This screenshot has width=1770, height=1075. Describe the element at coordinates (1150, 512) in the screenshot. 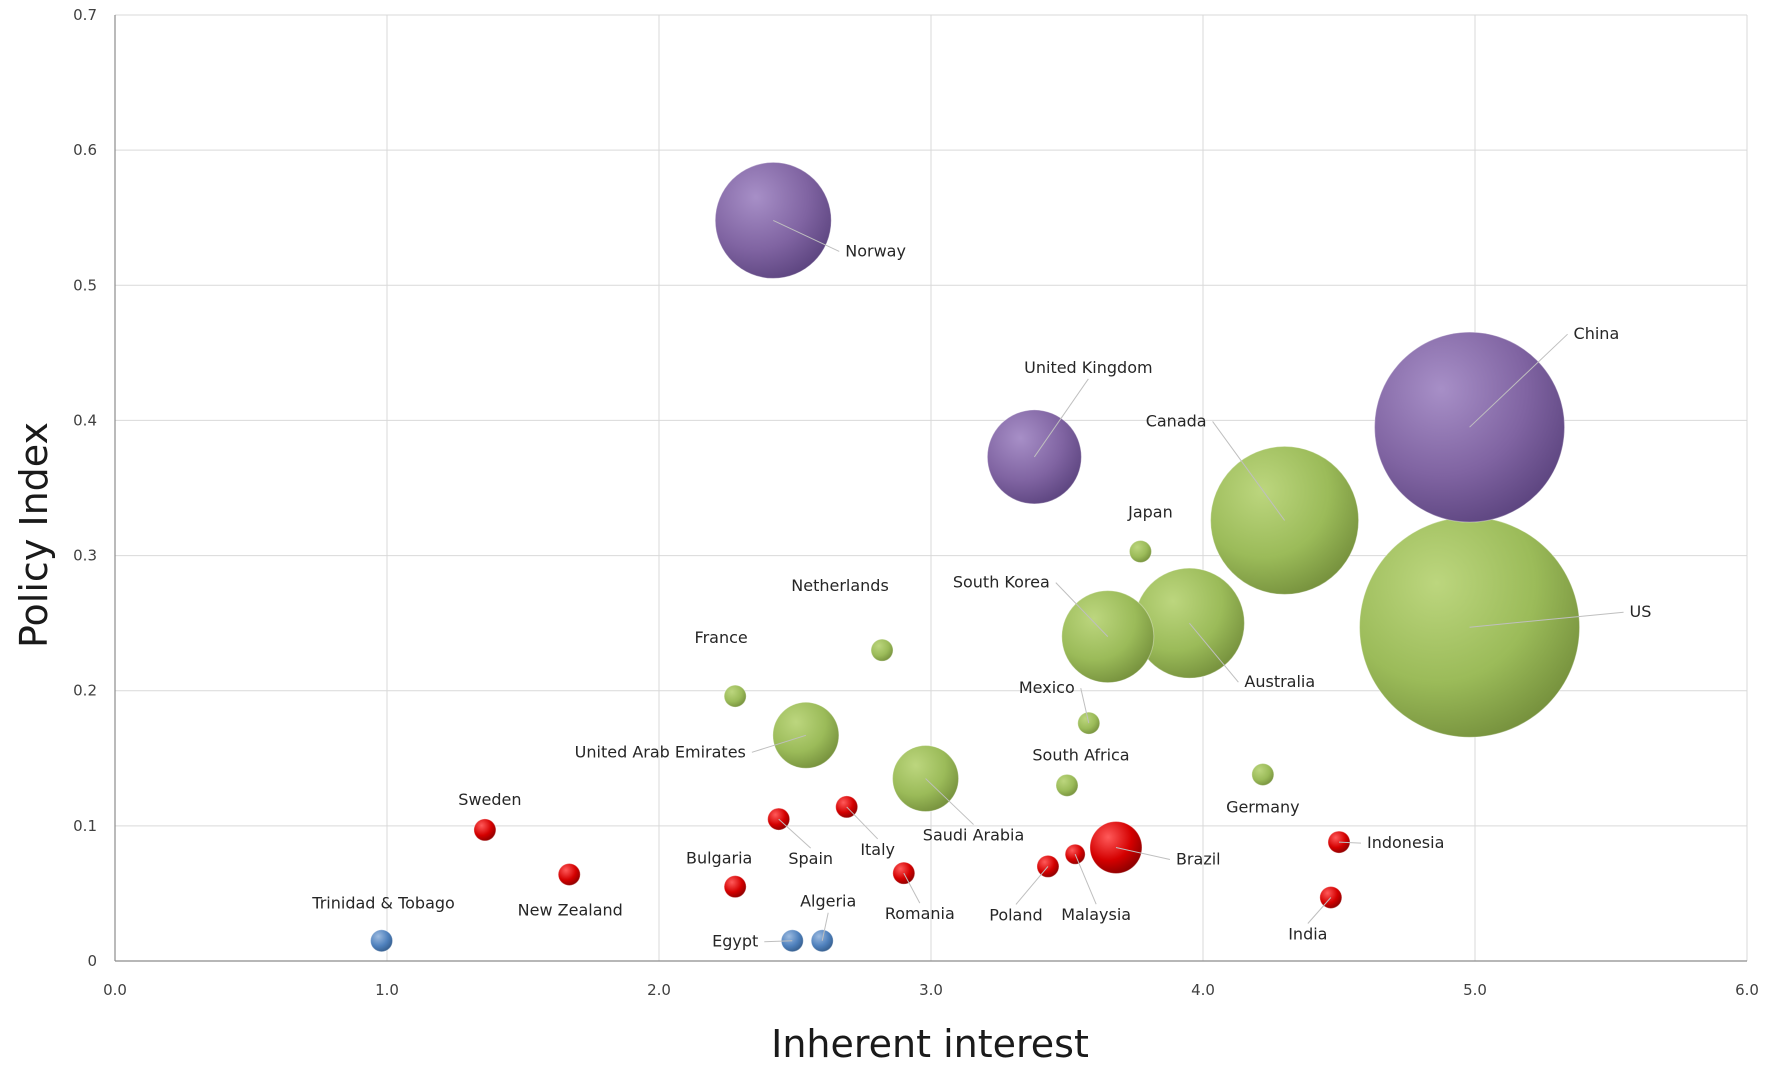

I see `data-label-japan: Japan` at that location.